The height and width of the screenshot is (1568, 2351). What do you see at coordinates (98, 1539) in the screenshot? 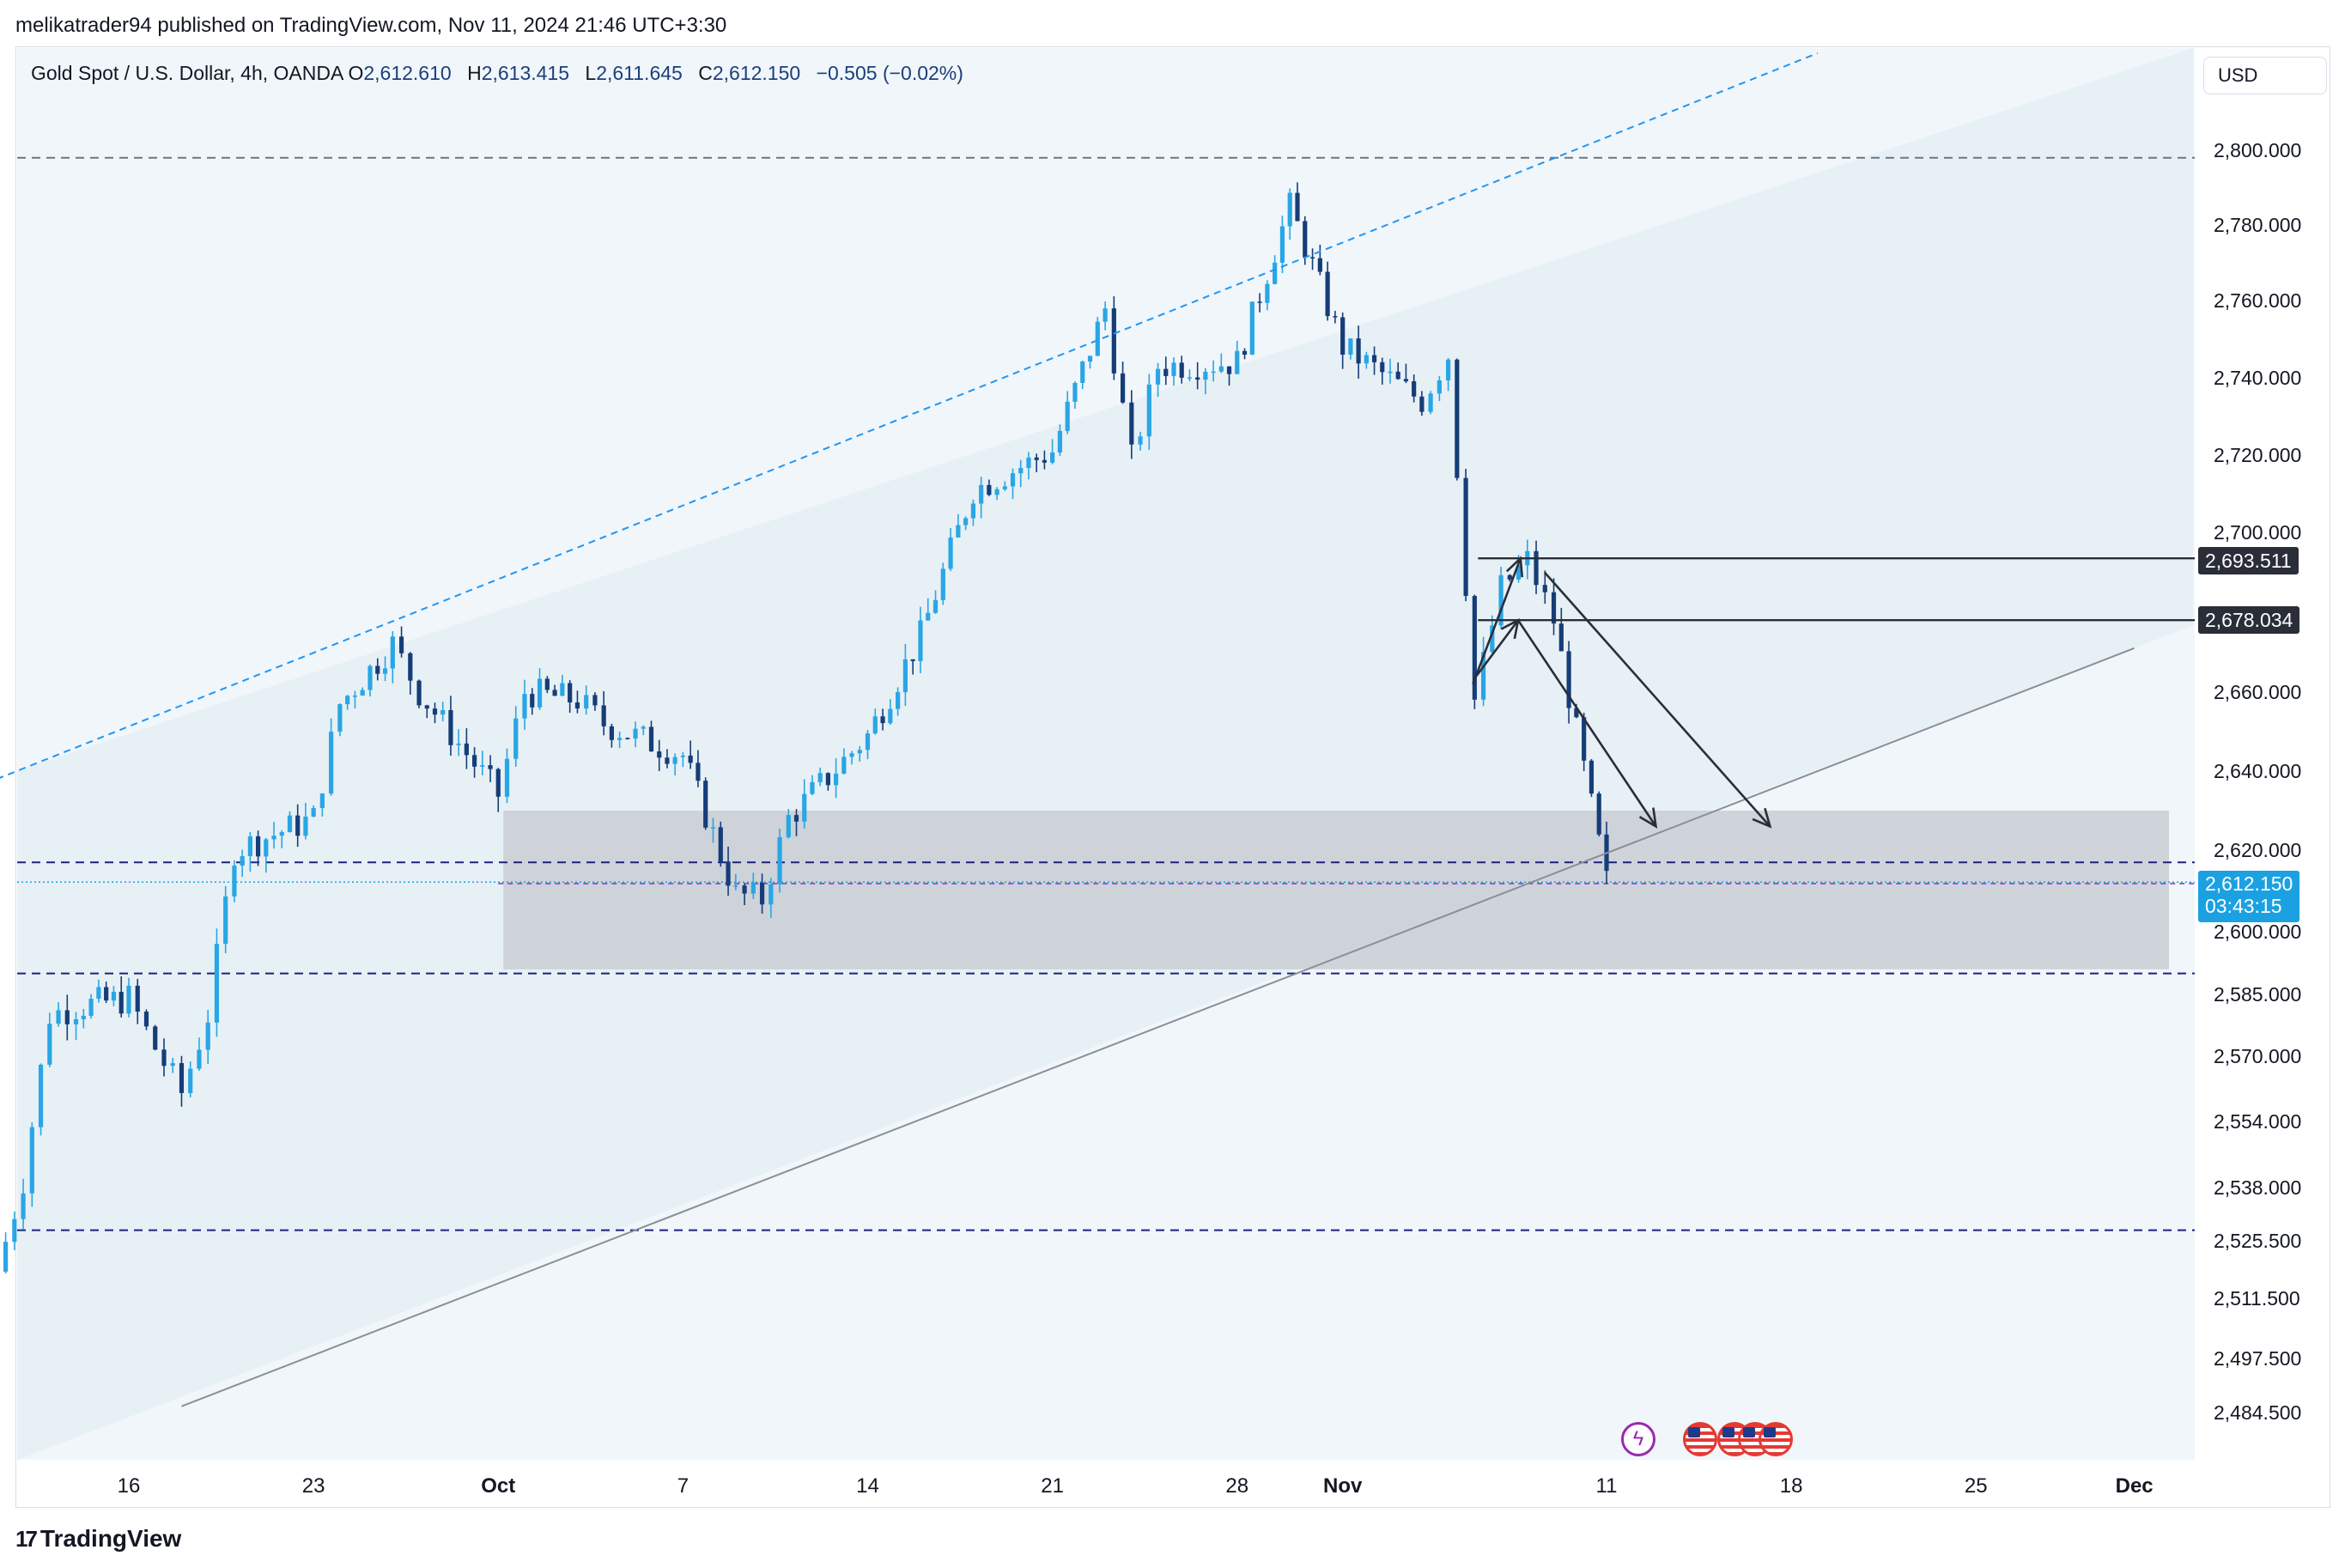
I see `tradingview-logo: 17 TradingView` at bounding box center [98, 1539].